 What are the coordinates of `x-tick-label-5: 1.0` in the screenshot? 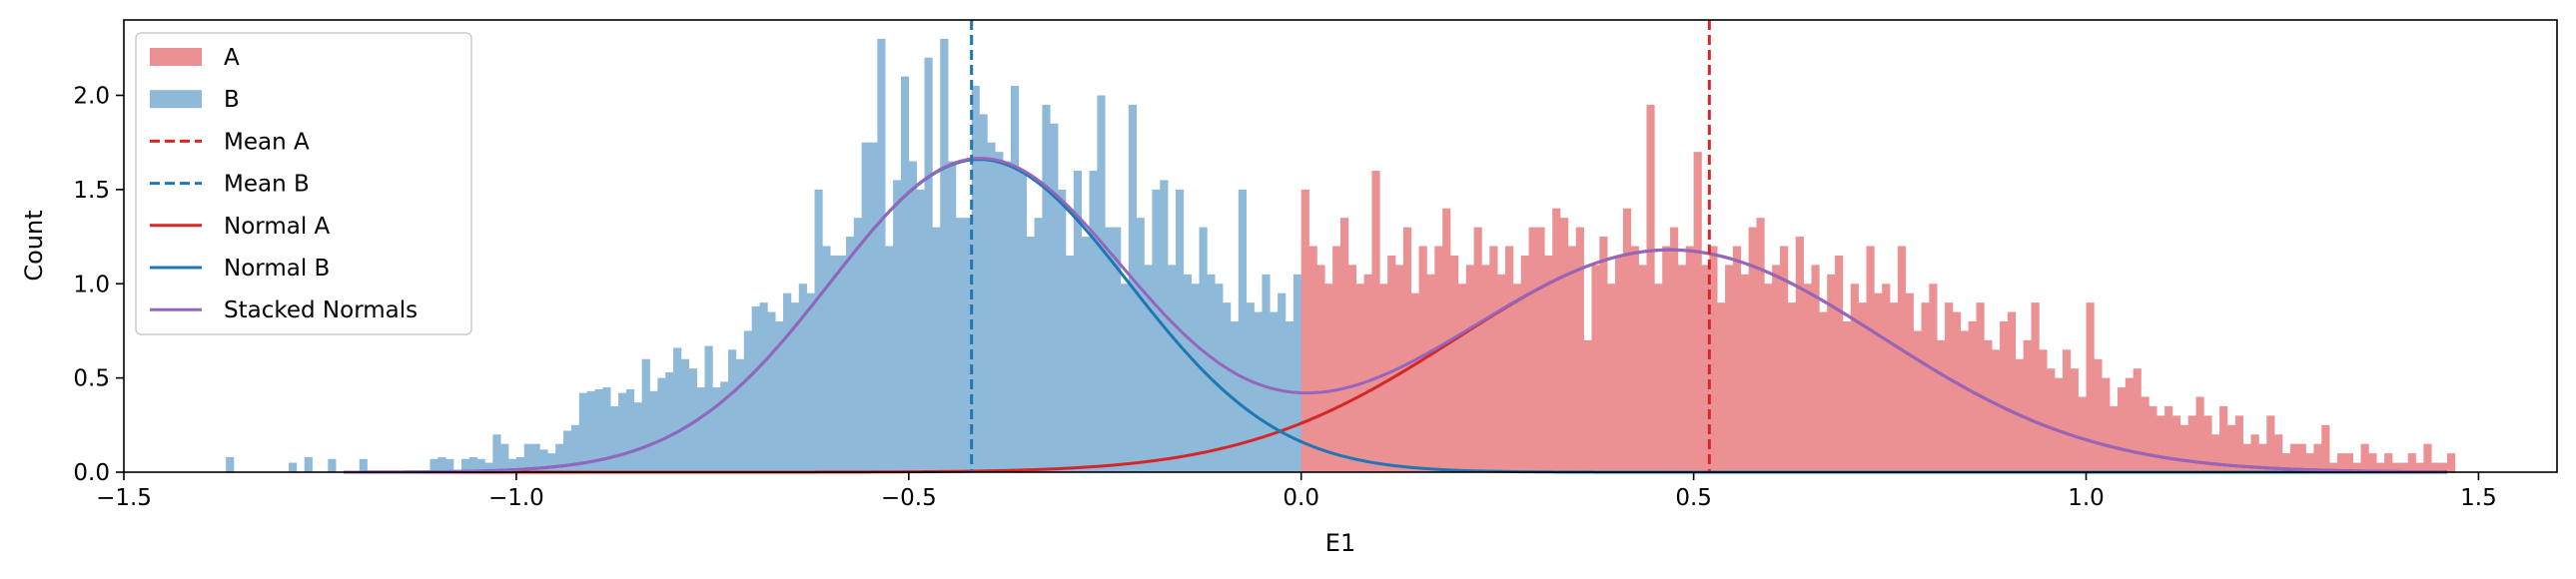 It's located at (2086, 498).